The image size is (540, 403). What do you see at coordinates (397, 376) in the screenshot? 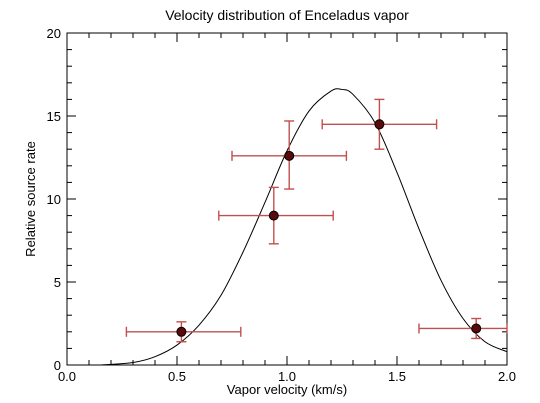
I see `x-tick-label: 1.5` at bounding box center [397, 376].